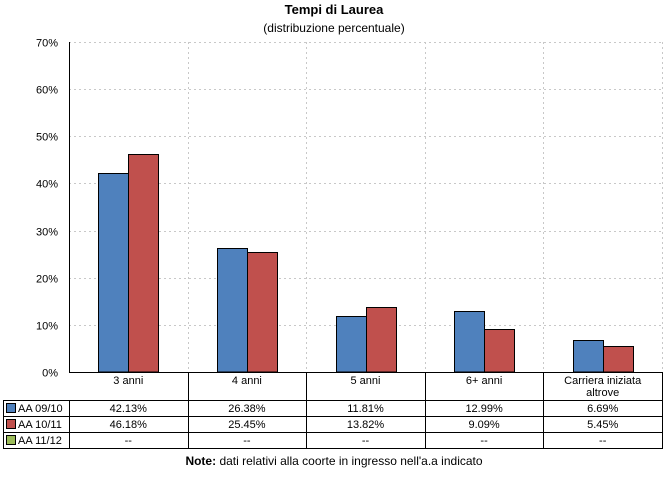 The height and width of the screenshot is (503, 668). I want to click on y-tick-label: 50%, so click(47, 138).